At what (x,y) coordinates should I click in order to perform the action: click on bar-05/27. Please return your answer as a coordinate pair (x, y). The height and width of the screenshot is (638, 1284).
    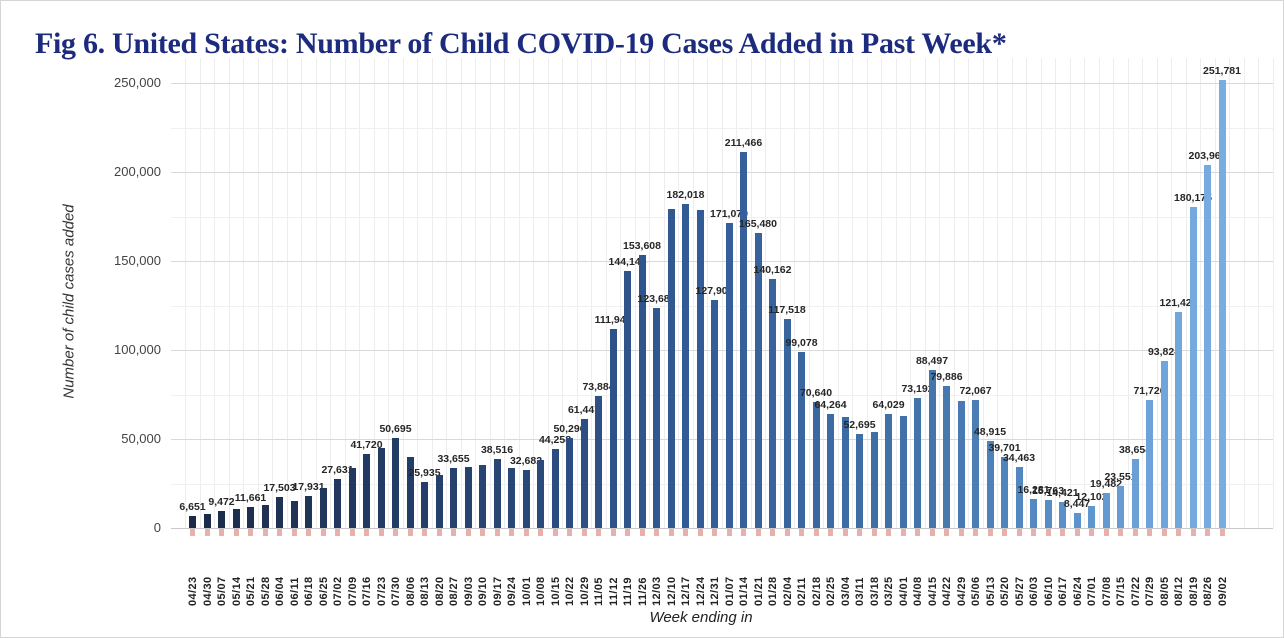
    Looking at the image, I should click on (1019, 497).